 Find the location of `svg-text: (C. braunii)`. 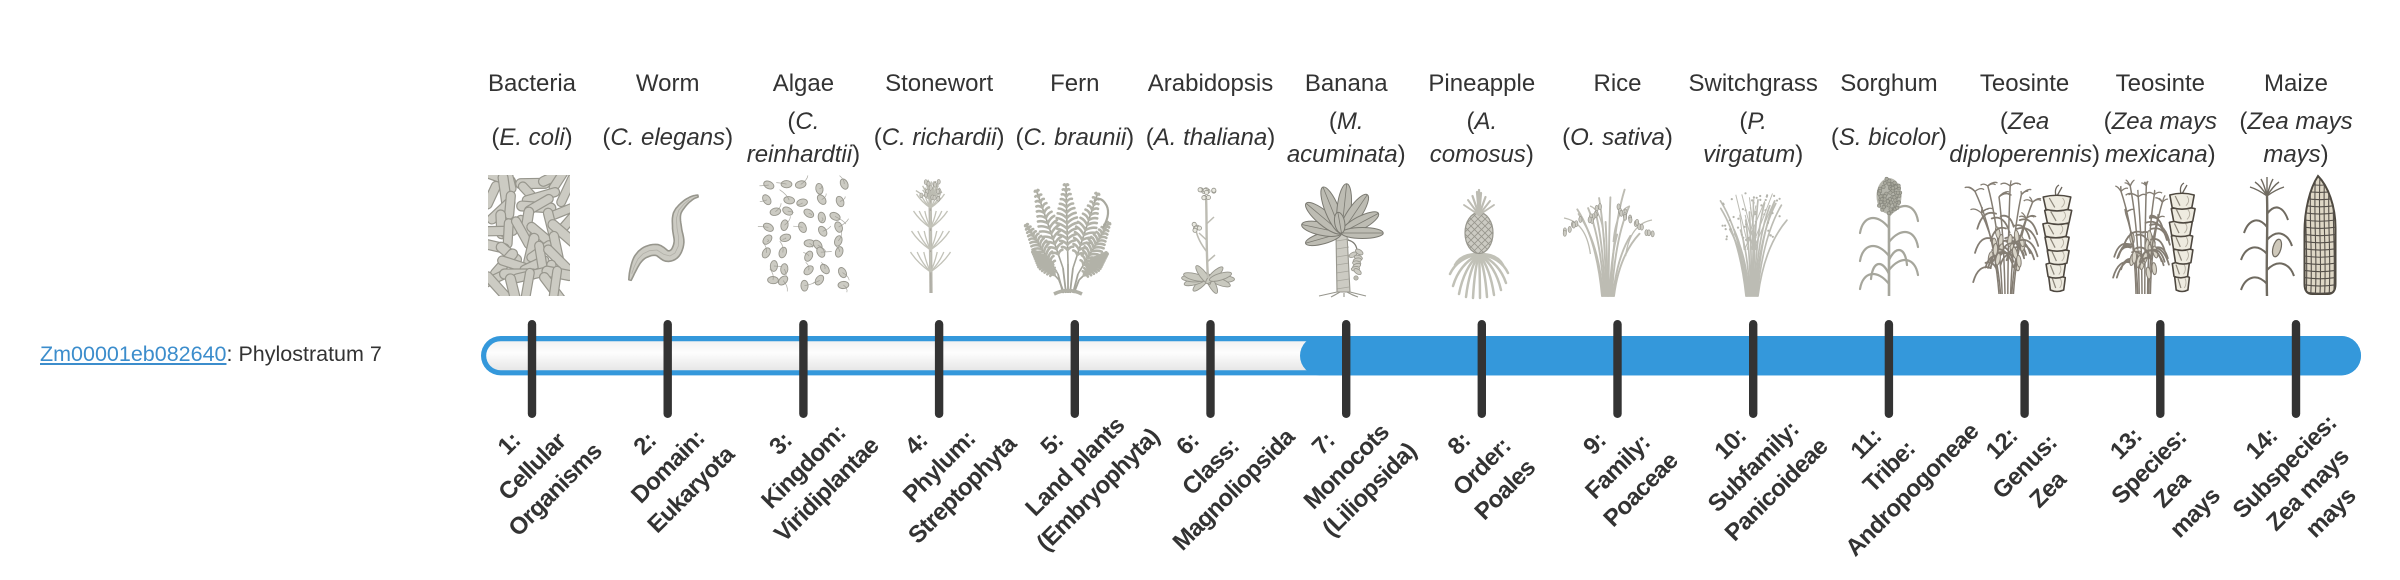

svg-text: (C. braunii) is located at coordinates (1074, 137).